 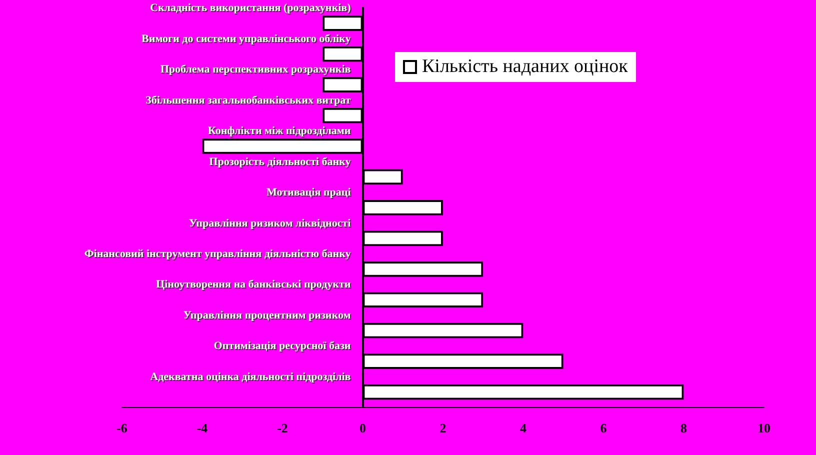 I want to click on y-tick-label: Управління ризиком ліквідності, so click(x=269, y=223).